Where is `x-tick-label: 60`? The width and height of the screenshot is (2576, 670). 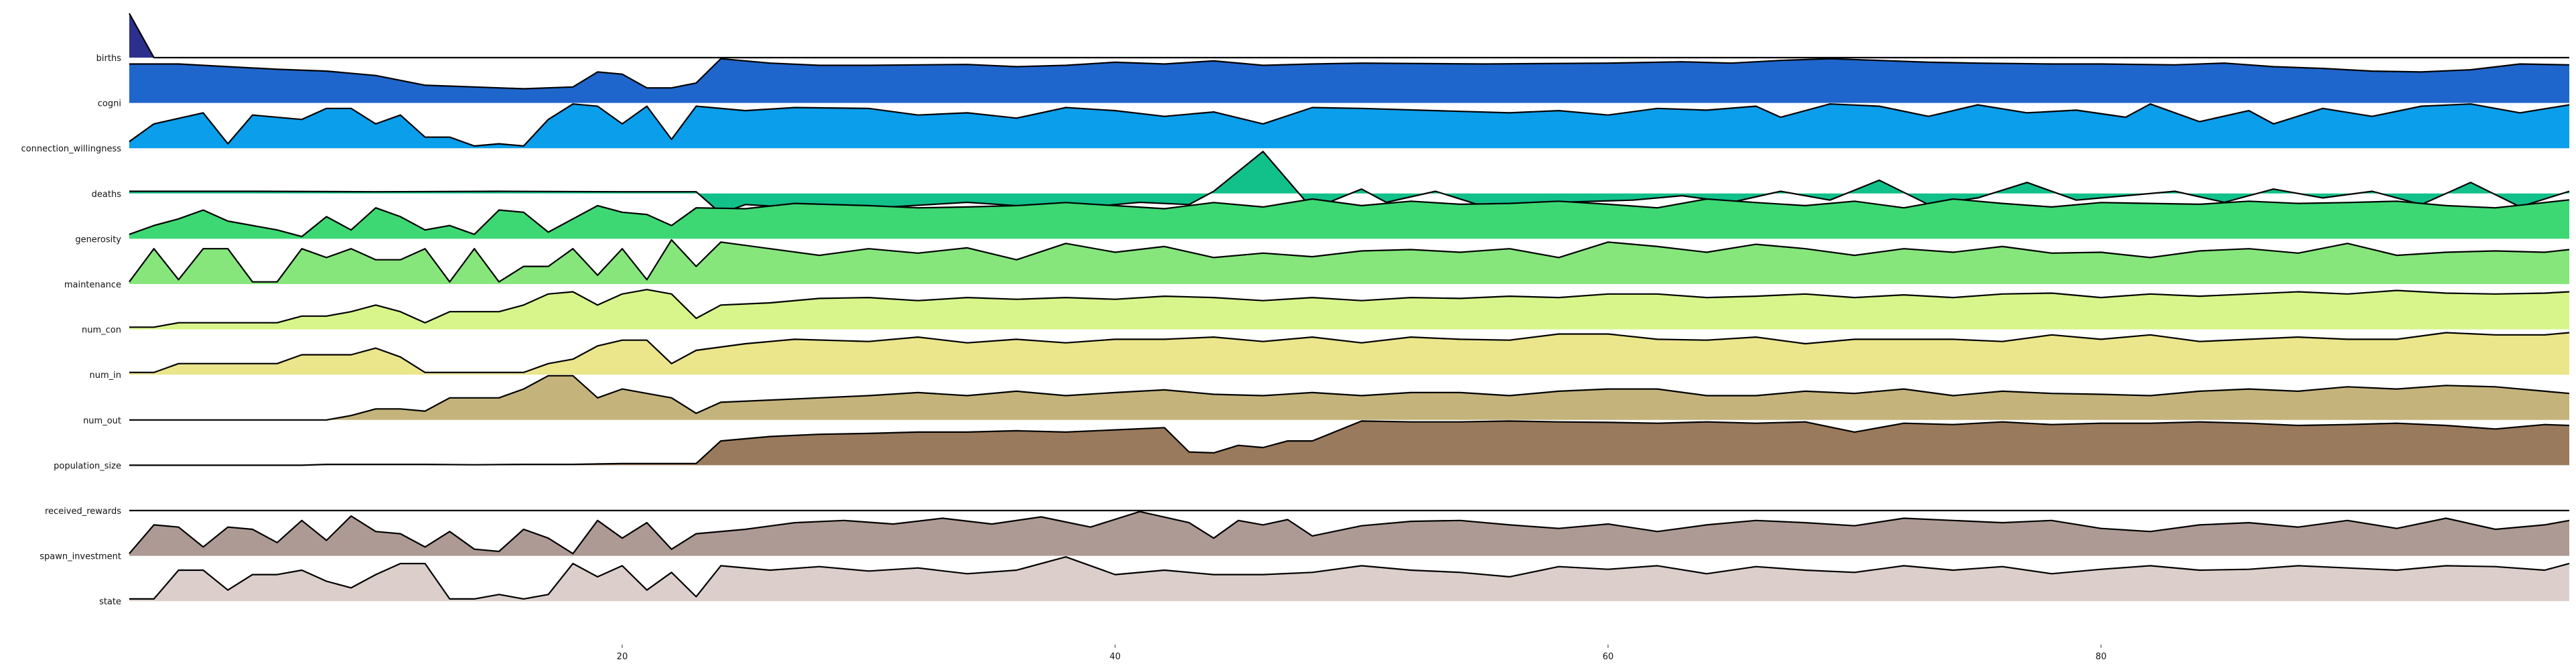 x-tick-label: 60 is located at coordinates (1608, 657).